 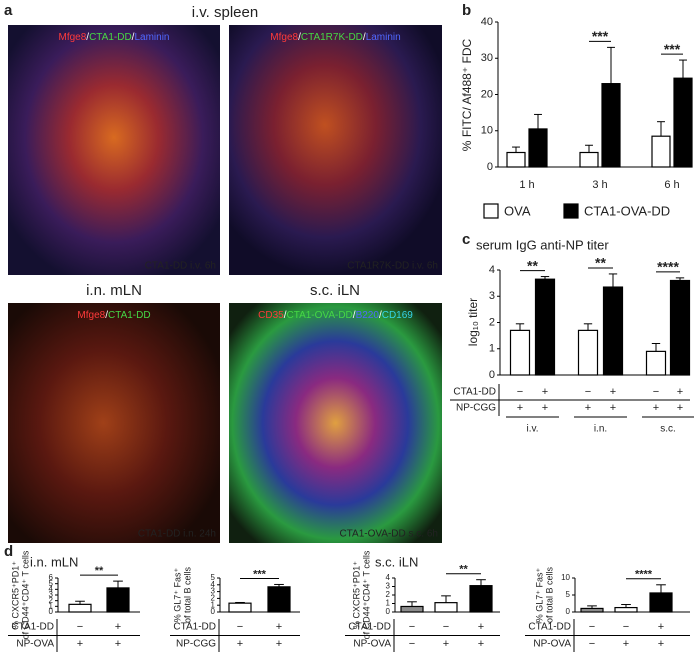 What do you see at coordinates (180, 266) in the screenshot?
I see `image-caption: CTA1-DD i.v. 6h` at bounding box center [180, 266].